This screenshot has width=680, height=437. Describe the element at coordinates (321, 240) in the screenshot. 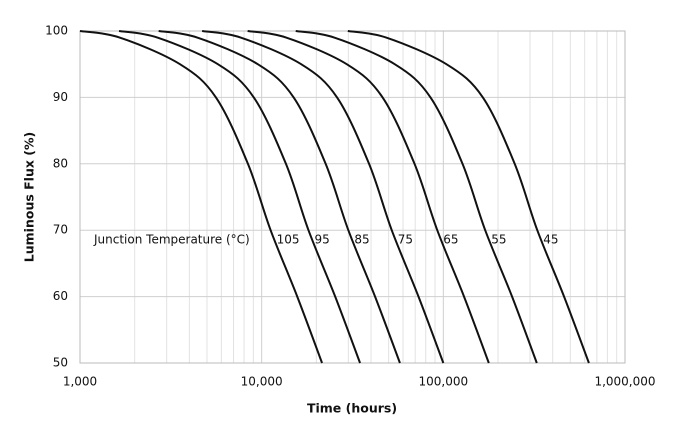

I see `series-label: 95` at that location.